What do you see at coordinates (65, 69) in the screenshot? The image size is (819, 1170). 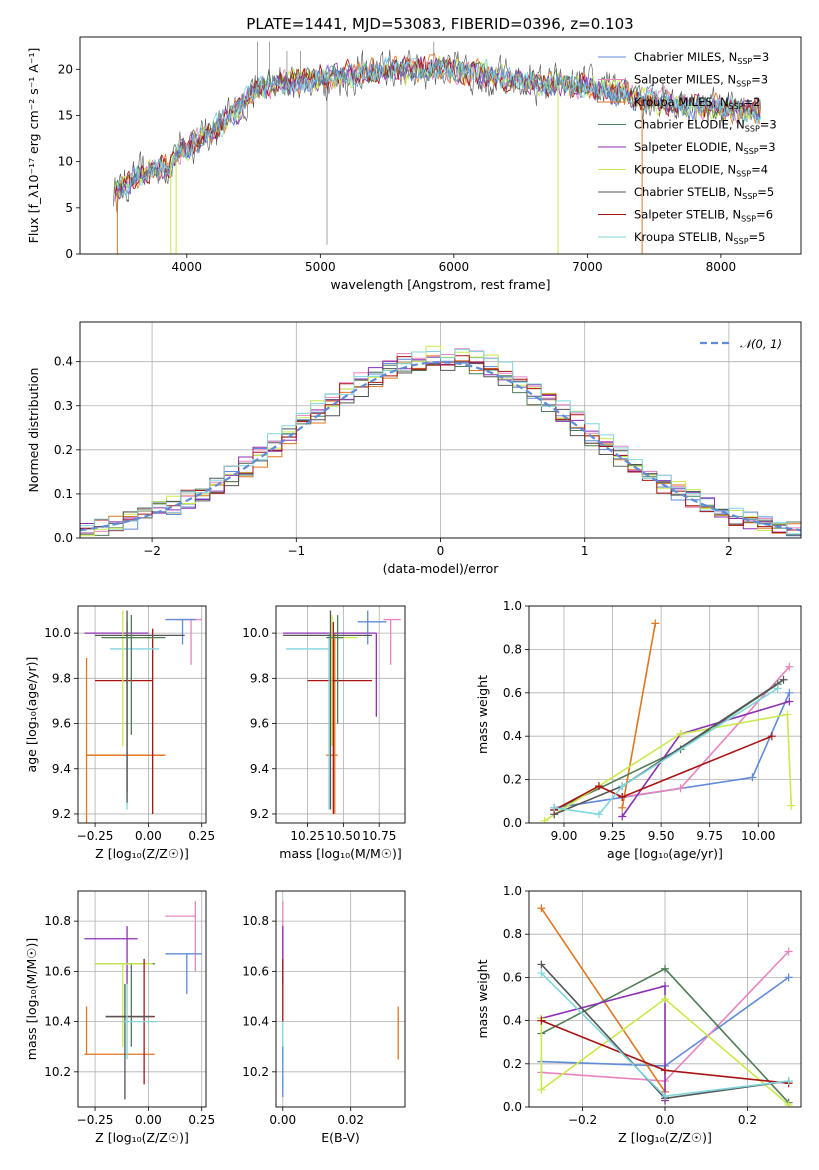 I see `y-tick-label: 20` at bounding box center [65, 69].